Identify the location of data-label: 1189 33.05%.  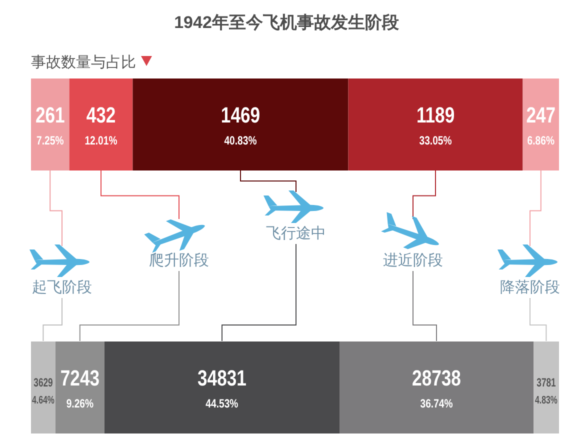
(435, 126).